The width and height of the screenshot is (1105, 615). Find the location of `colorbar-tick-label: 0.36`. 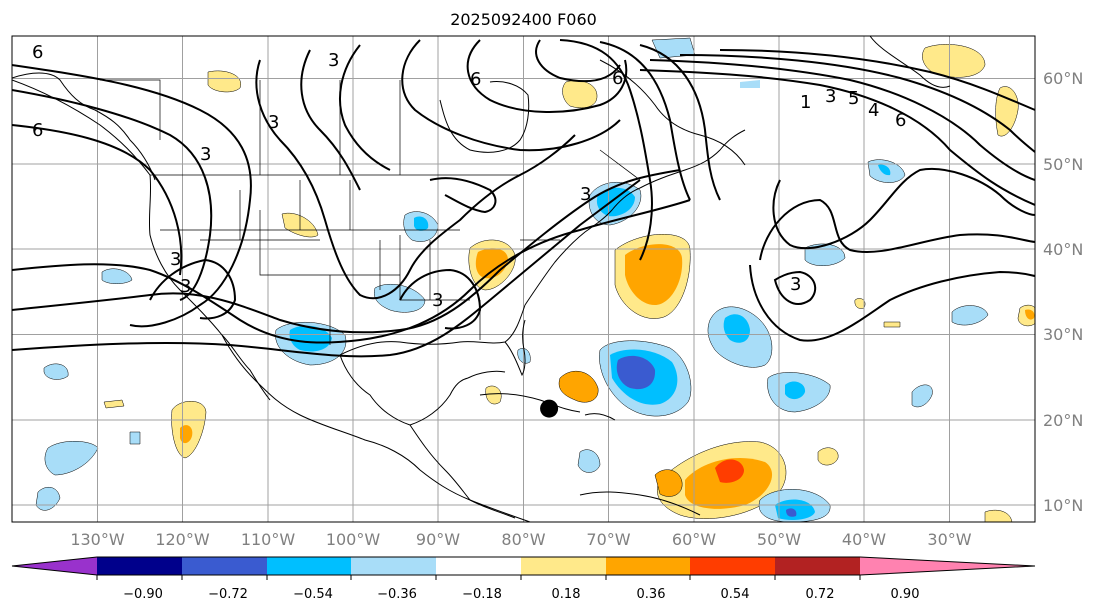

colorbar-tick-label: 0.36 is located at coordinates (651, 594).